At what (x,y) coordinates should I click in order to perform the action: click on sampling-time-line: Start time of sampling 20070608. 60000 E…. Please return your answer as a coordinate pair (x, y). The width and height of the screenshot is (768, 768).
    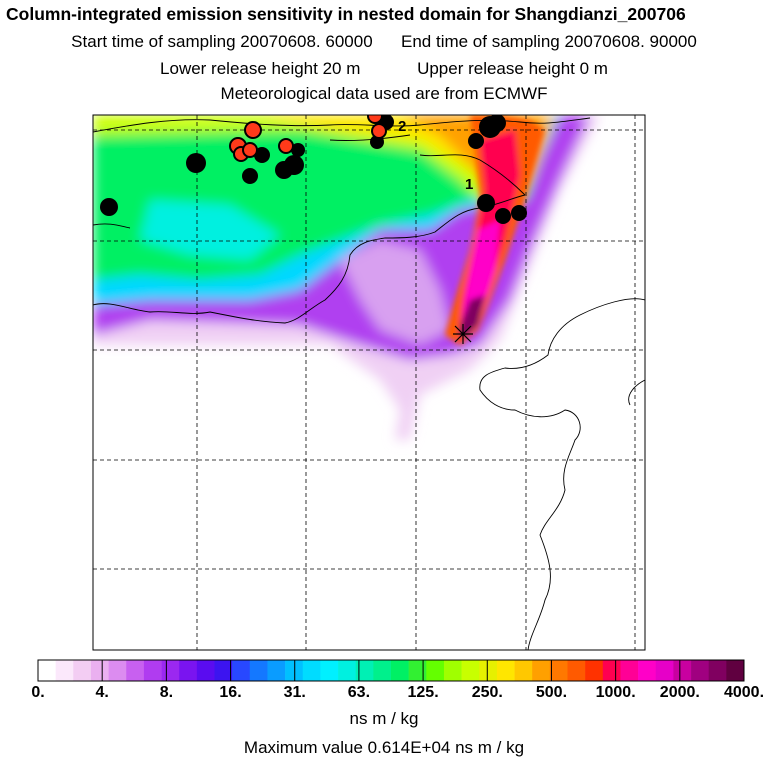
    Looking at the image, I should click on (384, 42).